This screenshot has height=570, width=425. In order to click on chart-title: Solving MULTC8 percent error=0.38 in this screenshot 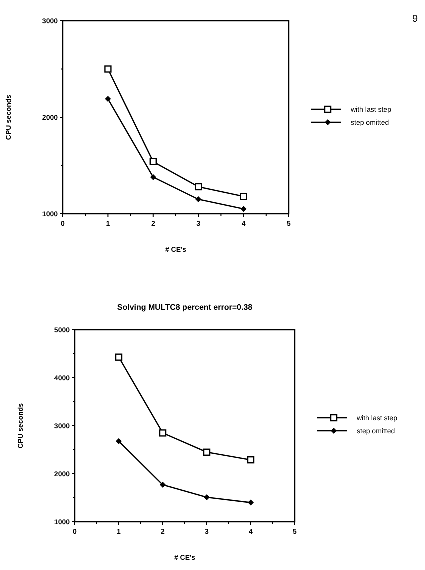, I will do `click(185, 307)`.